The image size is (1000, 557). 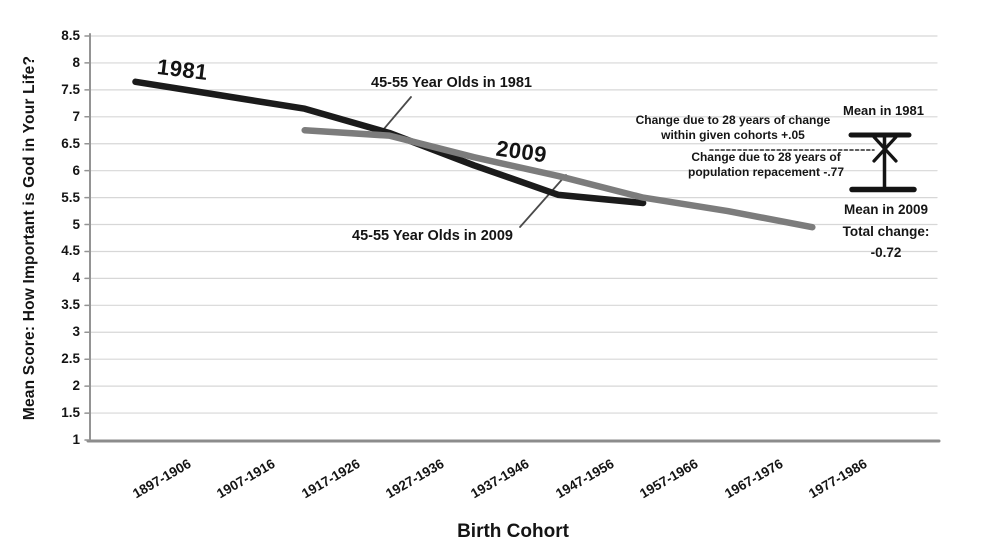 I want to click on mean-1981-label: Mean in 1981, so click(x=883, y=110).